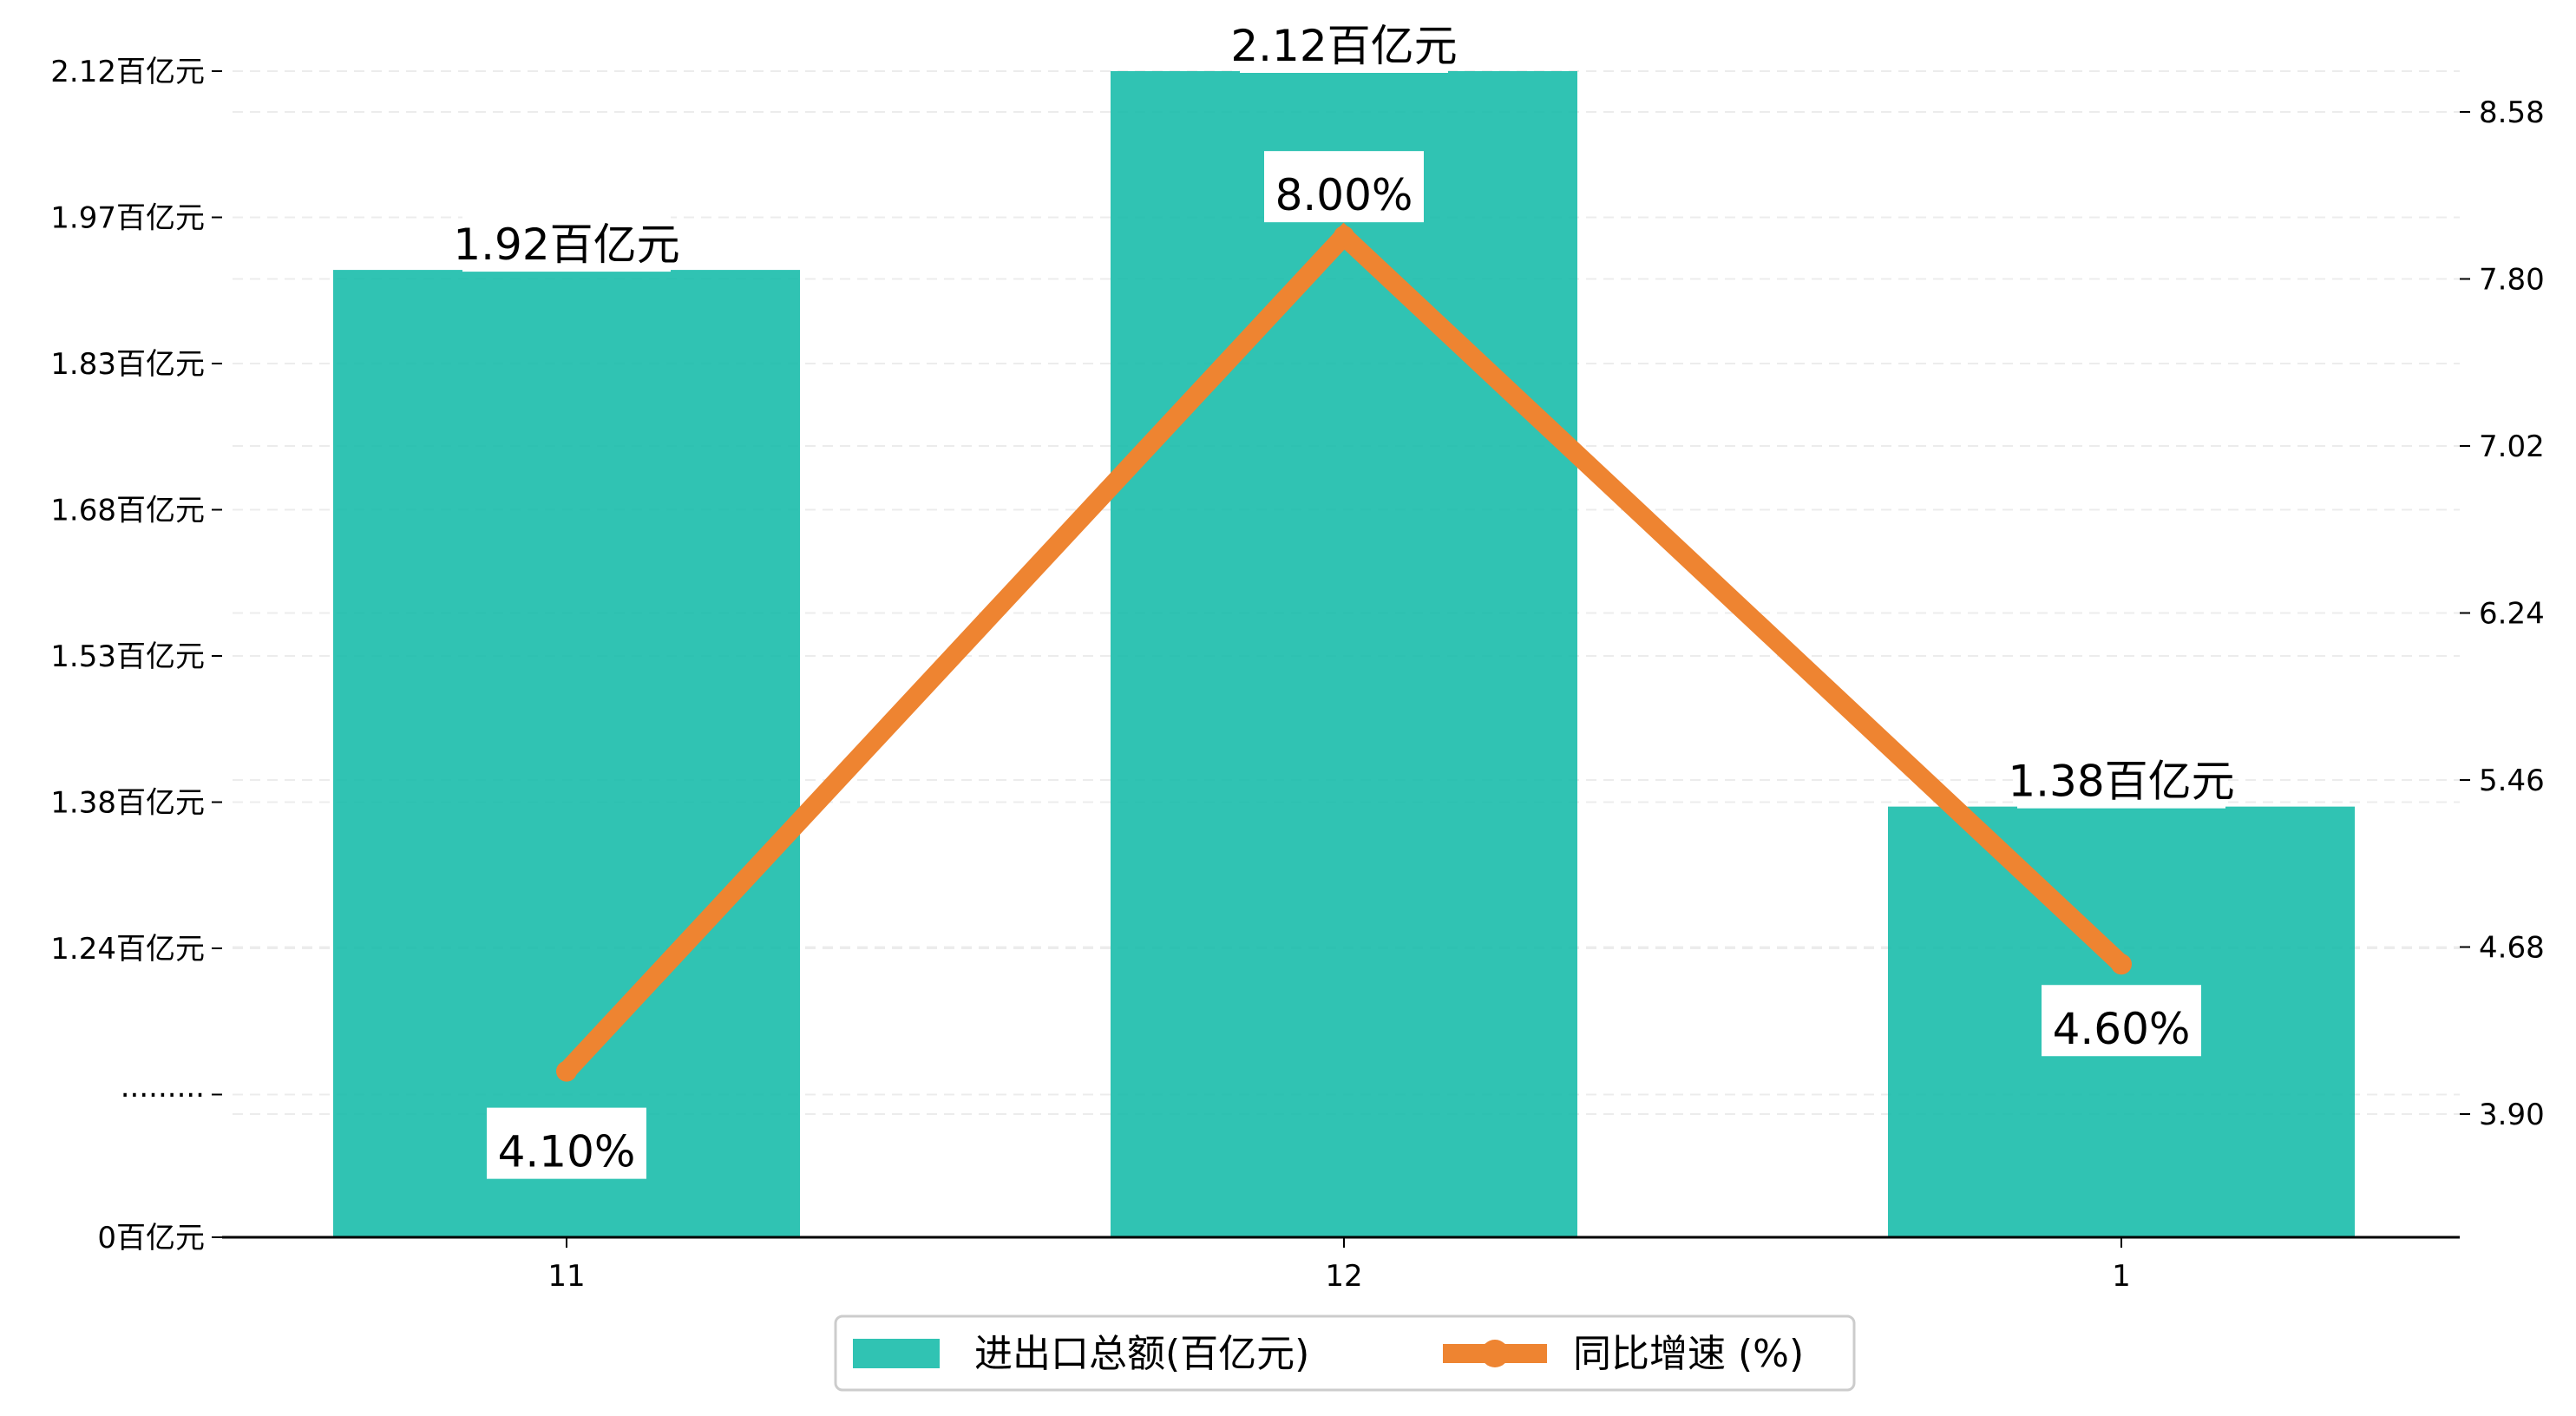  Describe the element at coordinates (2512, 113) in the screenshot. I see `right-tick-label: 8.58` at that location.